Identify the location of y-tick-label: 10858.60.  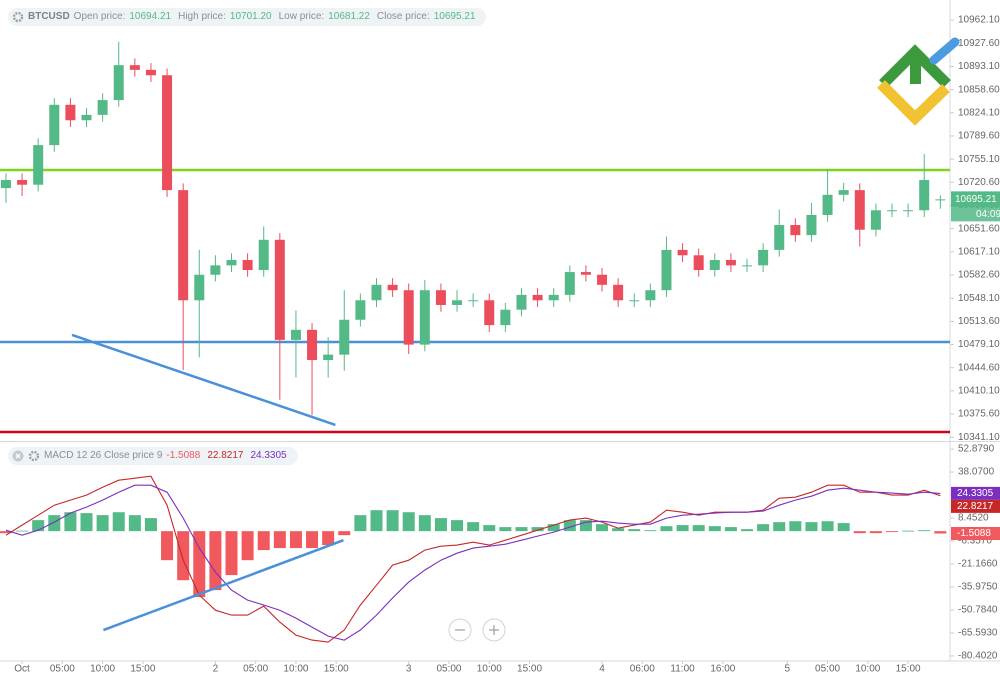
(979, 89).